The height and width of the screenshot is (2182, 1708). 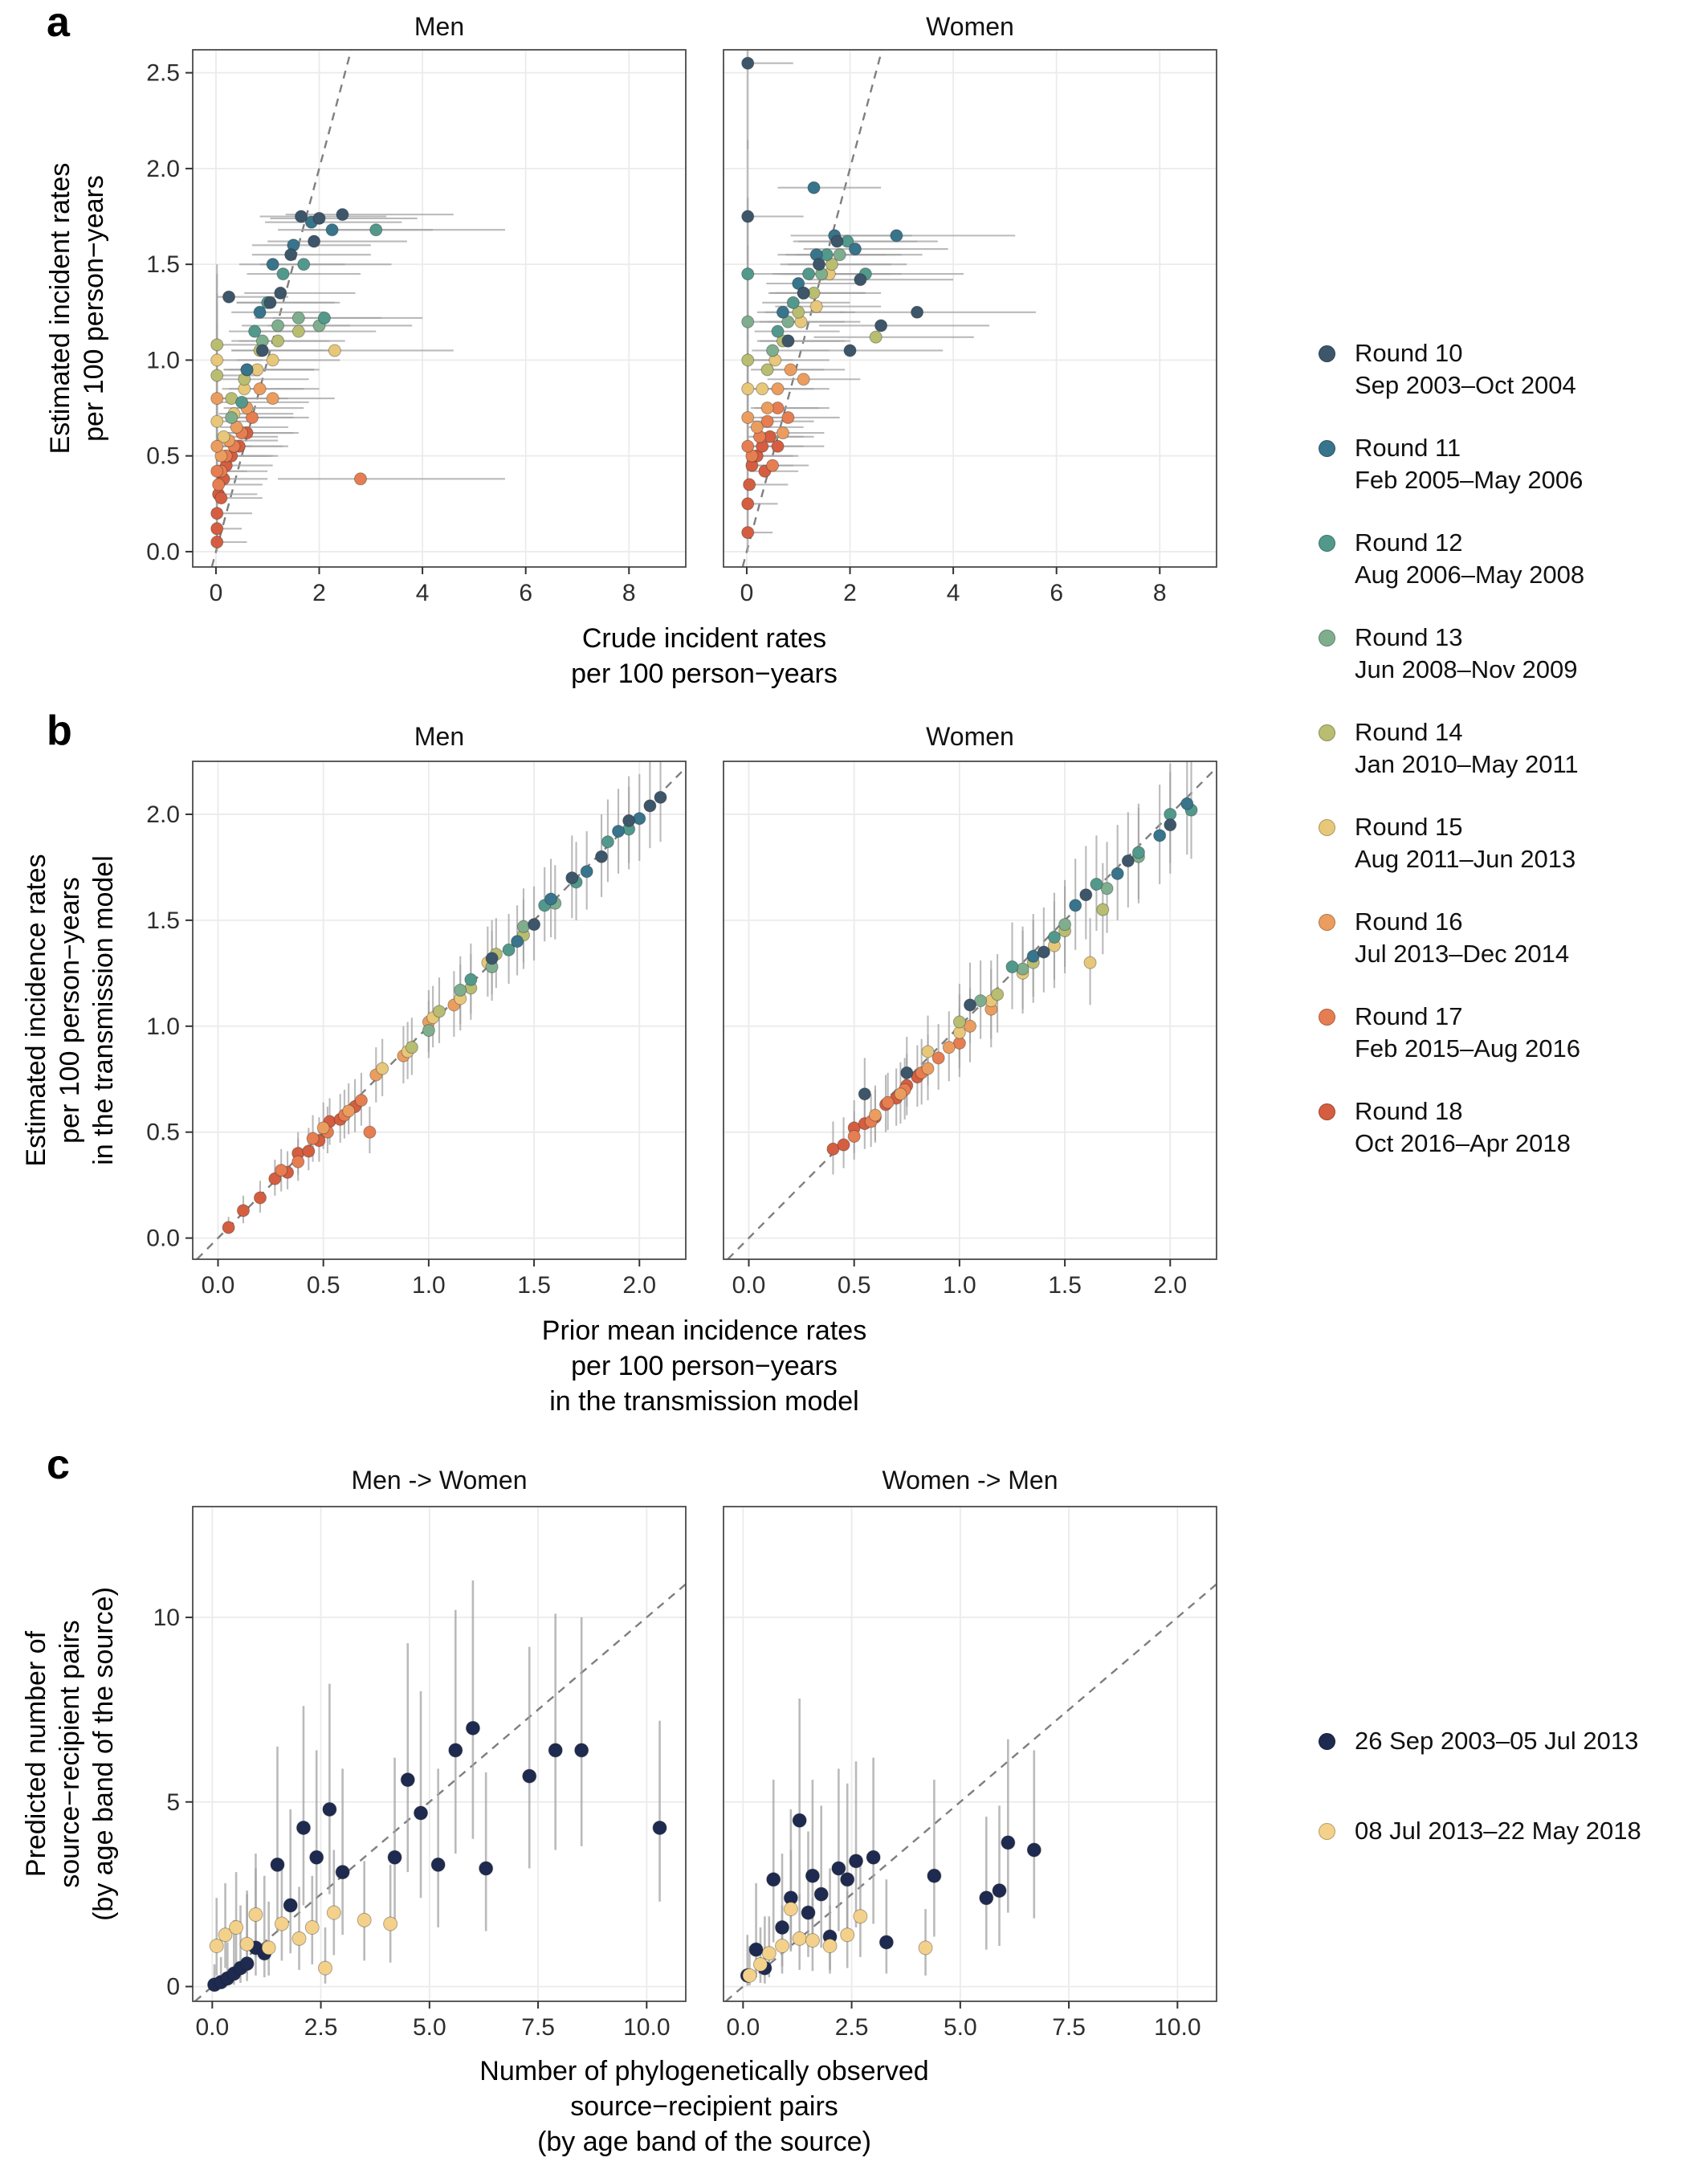 What do you see at coordinates (103, 1010) in the screenshot?
I see `y-axis-title: in the transmission model` at bounding box center [103, 1010].